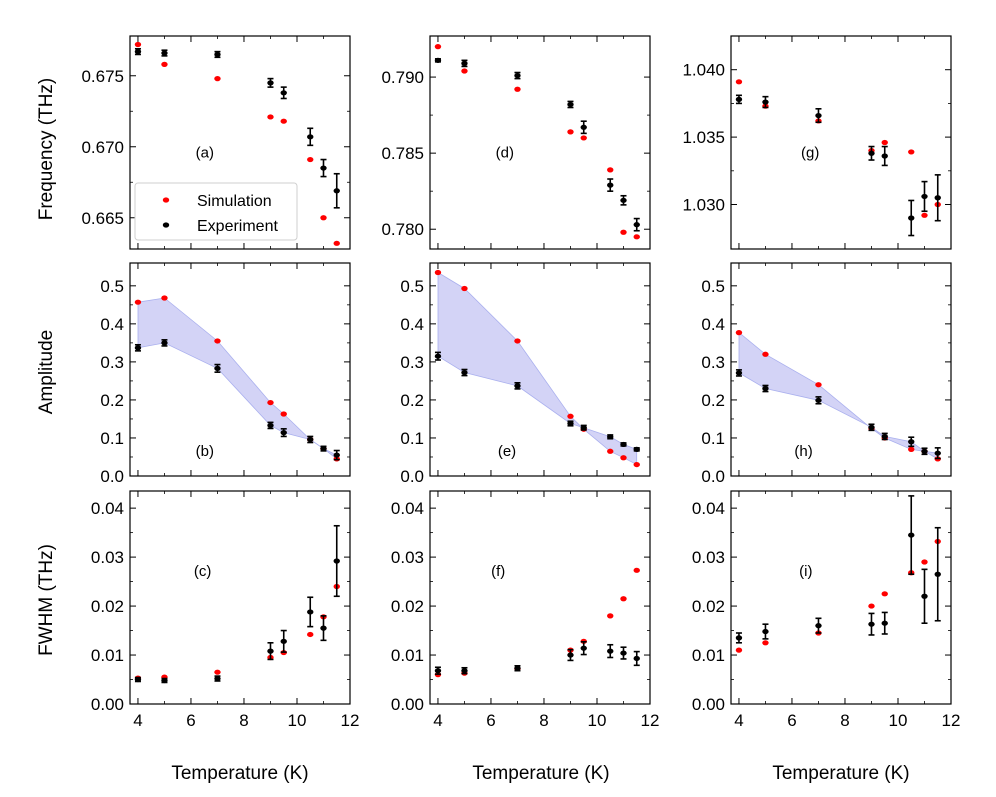 The width and height of the screenshot is (996, 797). I want to click on xlabel-col1: Temperature (K), so click(239, 773).